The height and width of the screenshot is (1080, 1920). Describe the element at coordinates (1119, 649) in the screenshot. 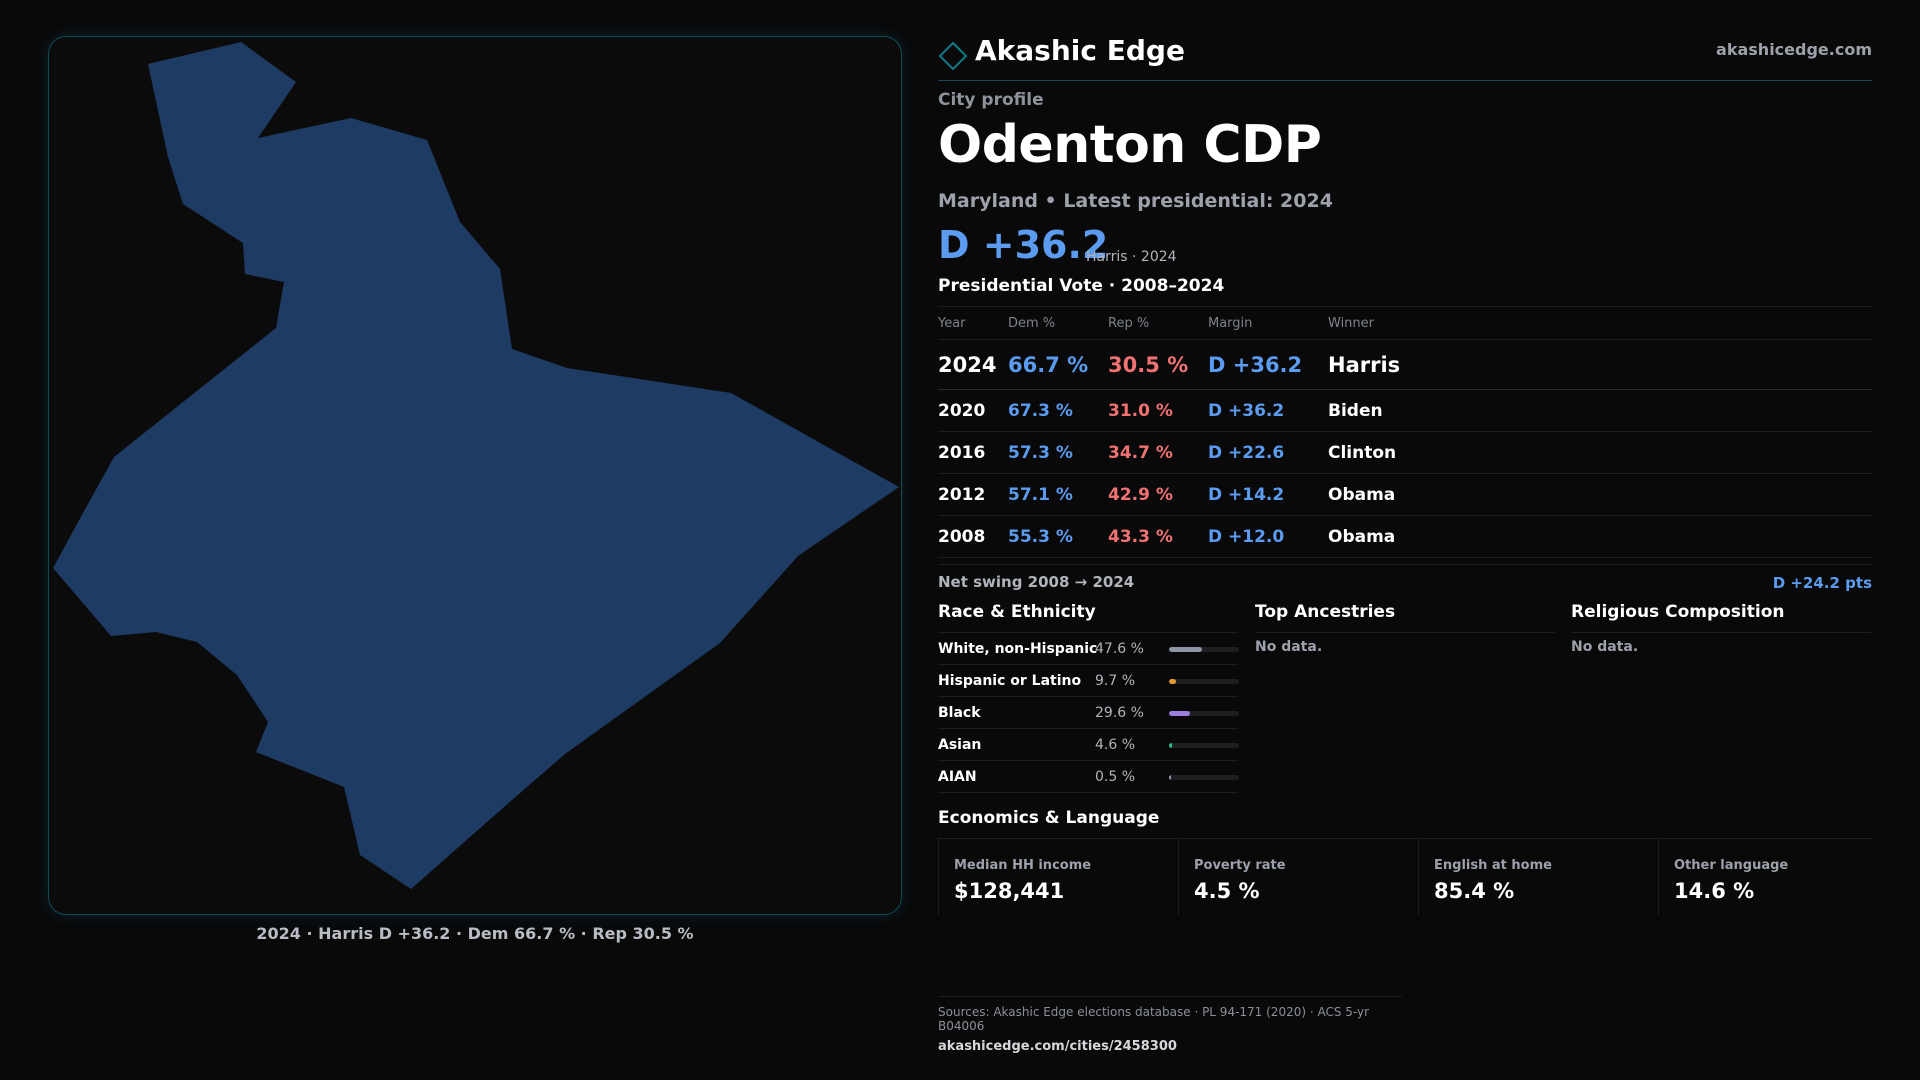

I see `race-value: 47.6 %` at that location.